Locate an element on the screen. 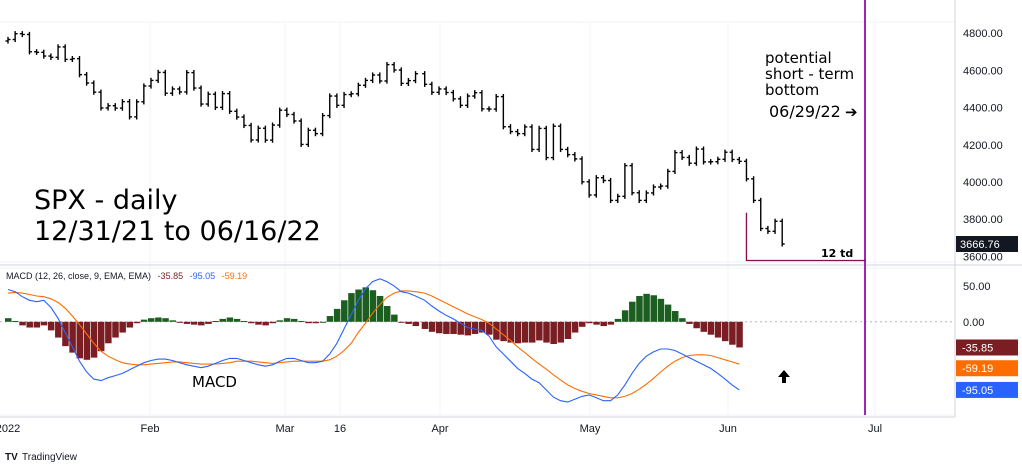 The width and height of the screenshot is (1022, 468). time-tick-label: 16 is located at coordinates (340, 429).